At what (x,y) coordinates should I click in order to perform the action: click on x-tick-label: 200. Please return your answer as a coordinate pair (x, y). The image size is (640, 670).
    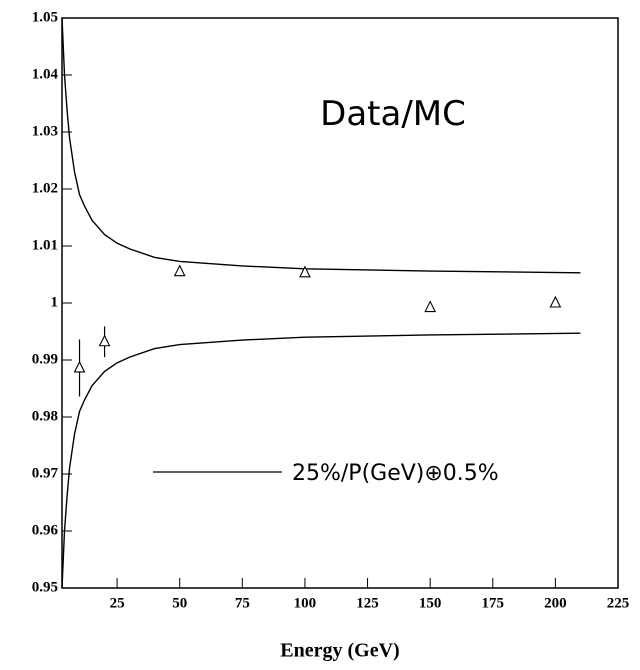
    Looking at the image, I should click on (555, 603).